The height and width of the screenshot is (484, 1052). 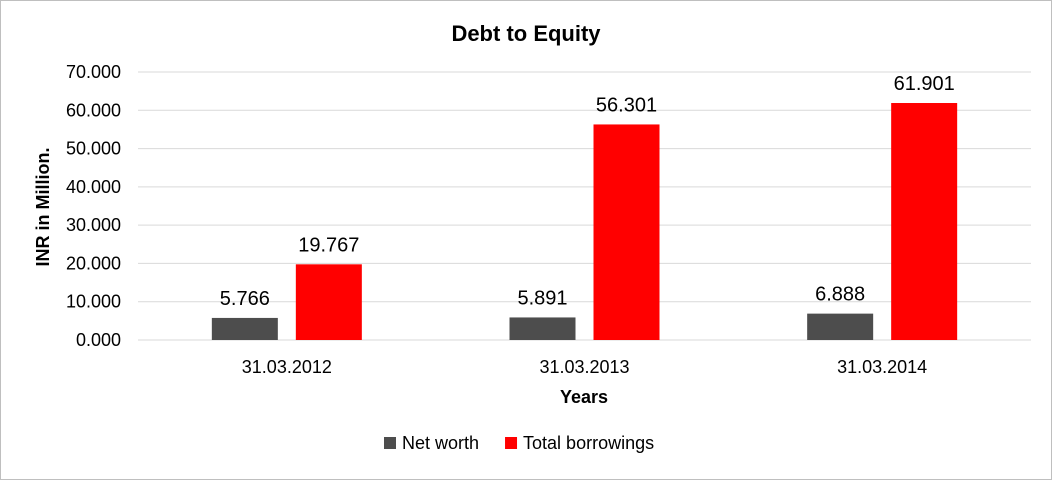 I want to click on x-tick-label: 31.03.2012, so click(x=287, y=367).